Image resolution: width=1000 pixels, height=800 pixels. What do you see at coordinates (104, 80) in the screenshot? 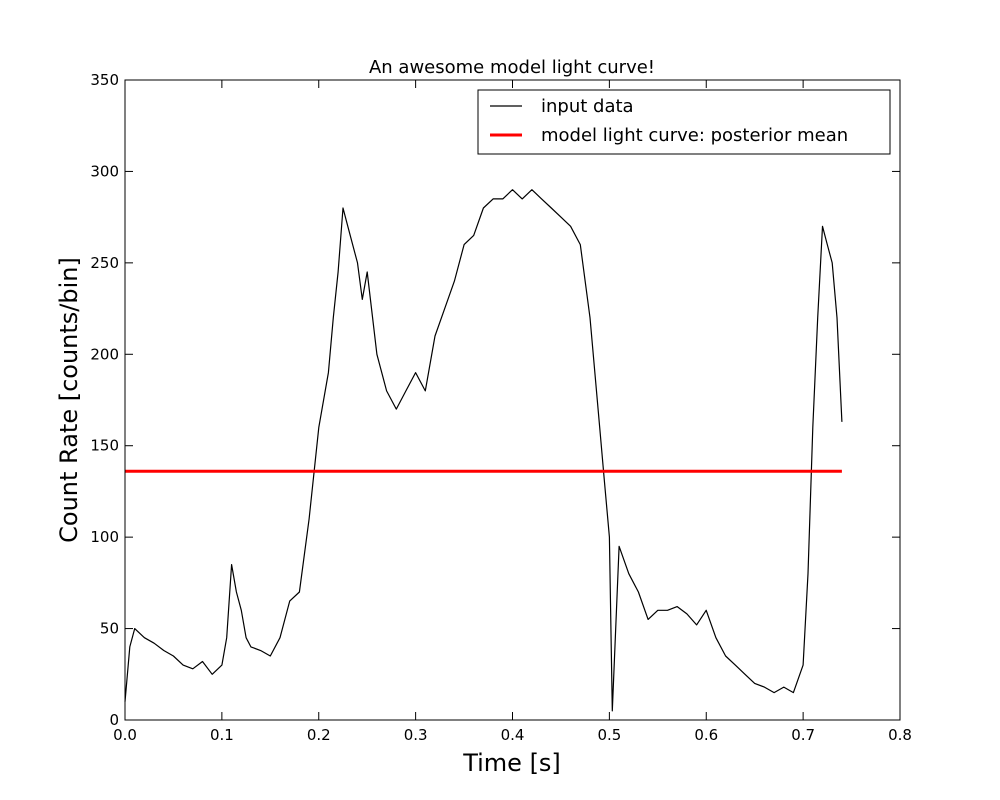
I see `y-tick-label: 350` at bounding box center [104, 80].